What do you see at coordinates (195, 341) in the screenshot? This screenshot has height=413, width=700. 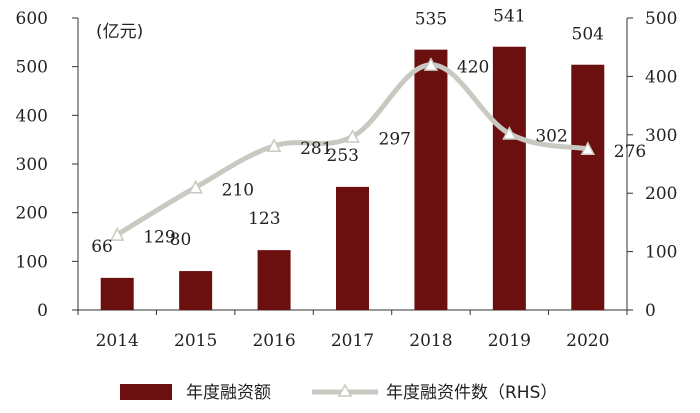 I see `x-tick-label: 2015` at bounding box center [195, 341].